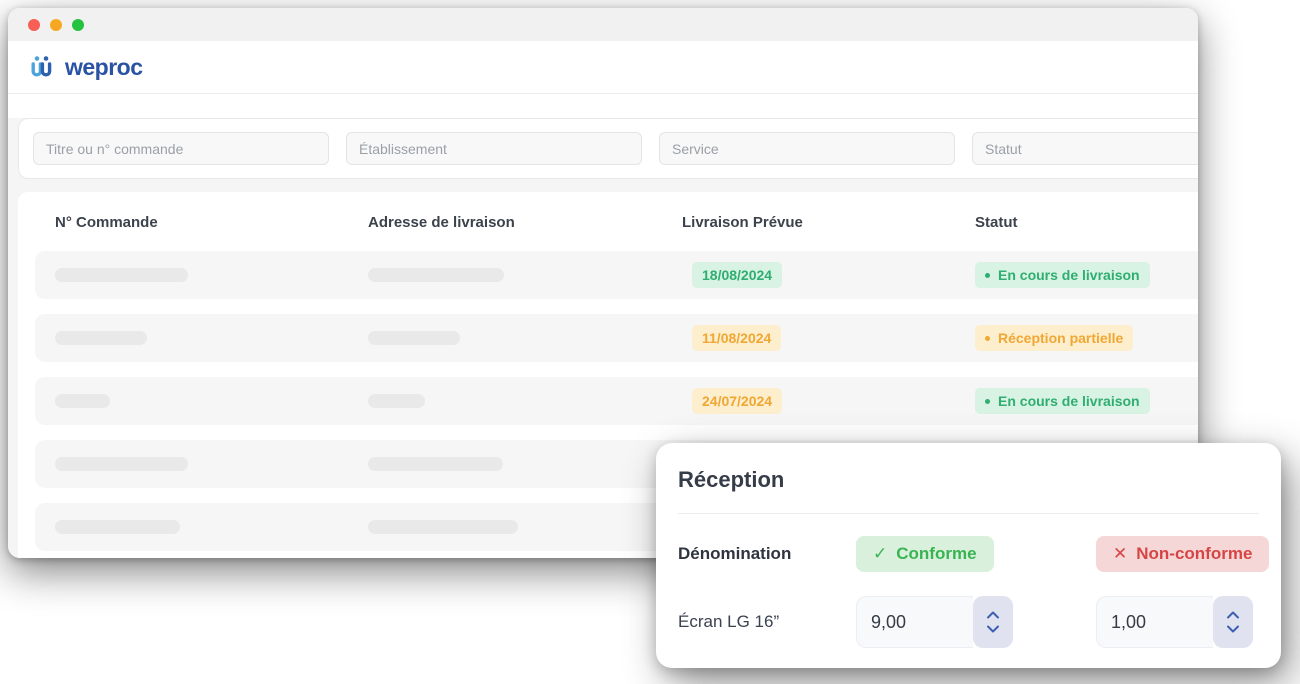  What do you see at coordinates (996, 222) in the screenshot?
I see `column-header-statut: Statut` at bounding box center [996, 222].